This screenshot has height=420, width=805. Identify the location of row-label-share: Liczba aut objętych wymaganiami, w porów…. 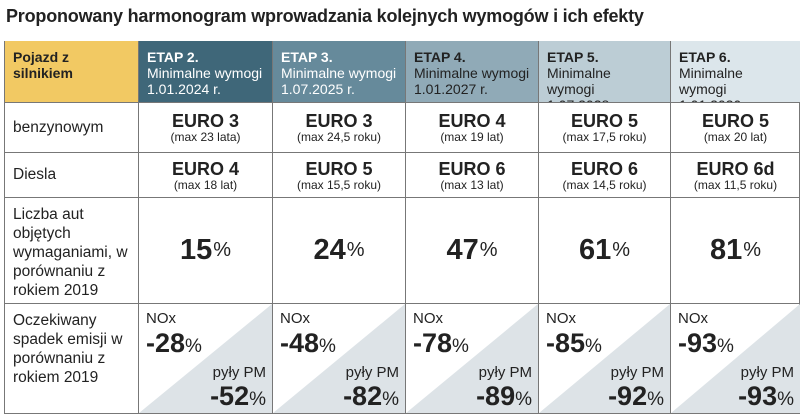
(71, 250).